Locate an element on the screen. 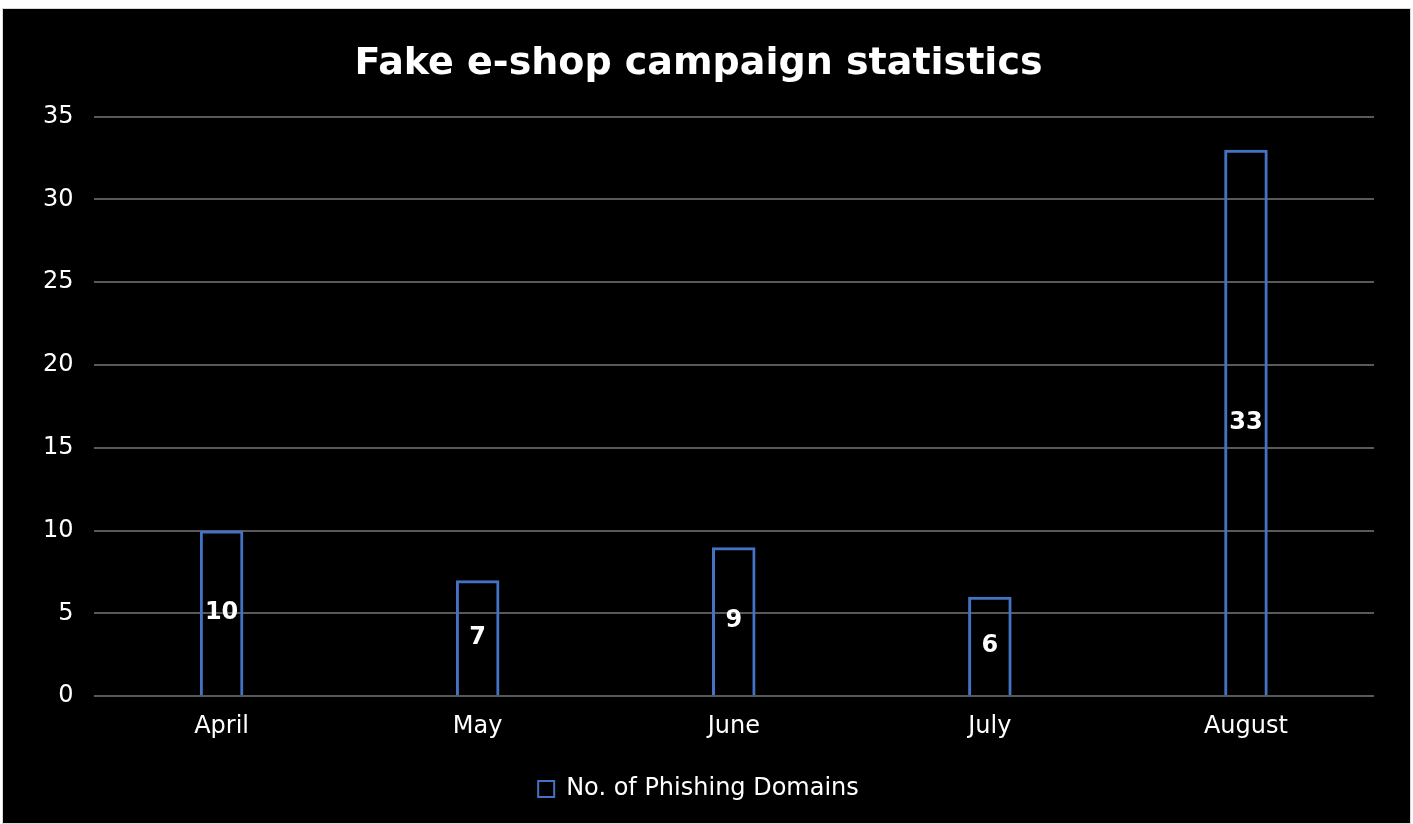 This screenshot has width=1413, height=824. y-tick-label: 30 is located at coordinates (58, 197).